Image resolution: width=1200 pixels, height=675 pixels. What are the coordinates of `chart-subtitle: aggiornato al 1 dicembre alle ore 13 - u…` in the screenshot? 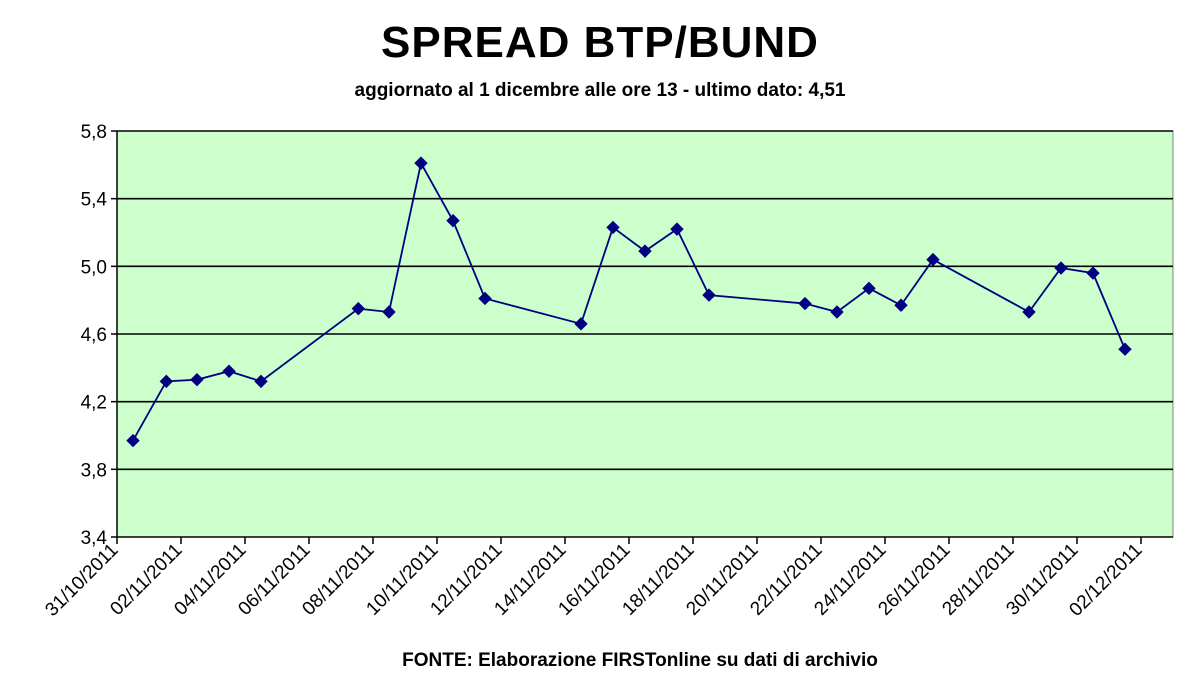 It's located at (600, 90).